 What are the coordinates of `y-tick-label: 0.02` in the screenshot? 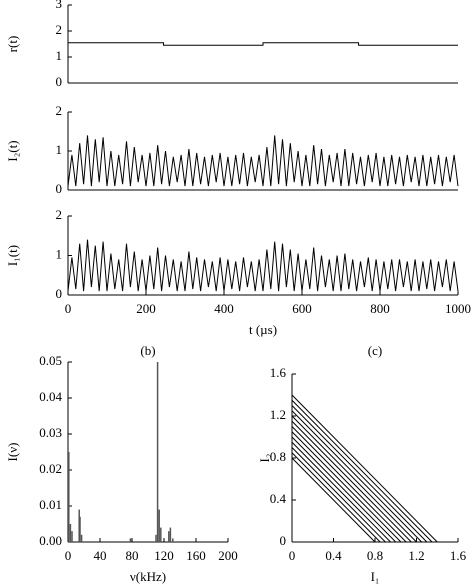 It's located at (50, 468).